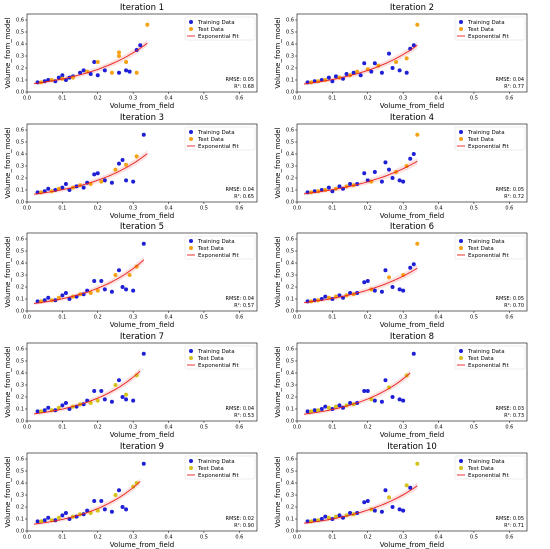 The height and width of the screenshot is (549, 550). What do you see at coordinates (290, 276) in the screenshot?
I see `y-tick-label: 0.3` at bounding box center [290, 276].